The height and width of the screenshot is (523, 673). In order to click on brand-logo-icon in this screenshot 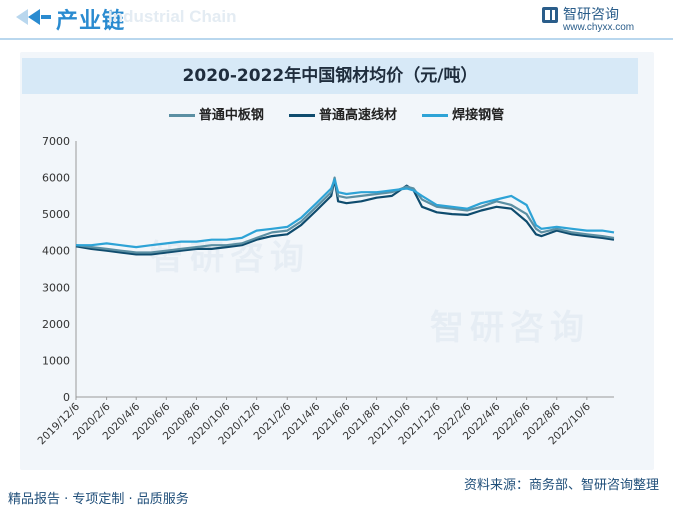, I will do `click(550, 15)`.